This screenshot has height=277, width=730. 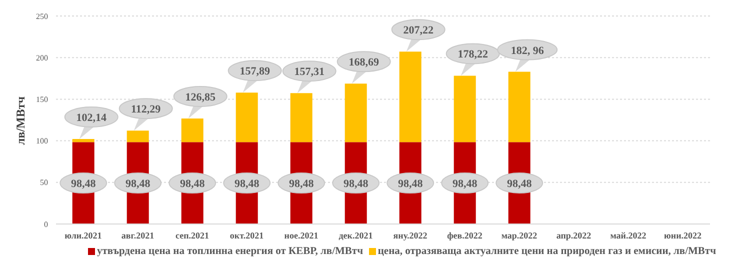 I want to click on x-tick-label: апр.2022, so click(x=574, y=235).